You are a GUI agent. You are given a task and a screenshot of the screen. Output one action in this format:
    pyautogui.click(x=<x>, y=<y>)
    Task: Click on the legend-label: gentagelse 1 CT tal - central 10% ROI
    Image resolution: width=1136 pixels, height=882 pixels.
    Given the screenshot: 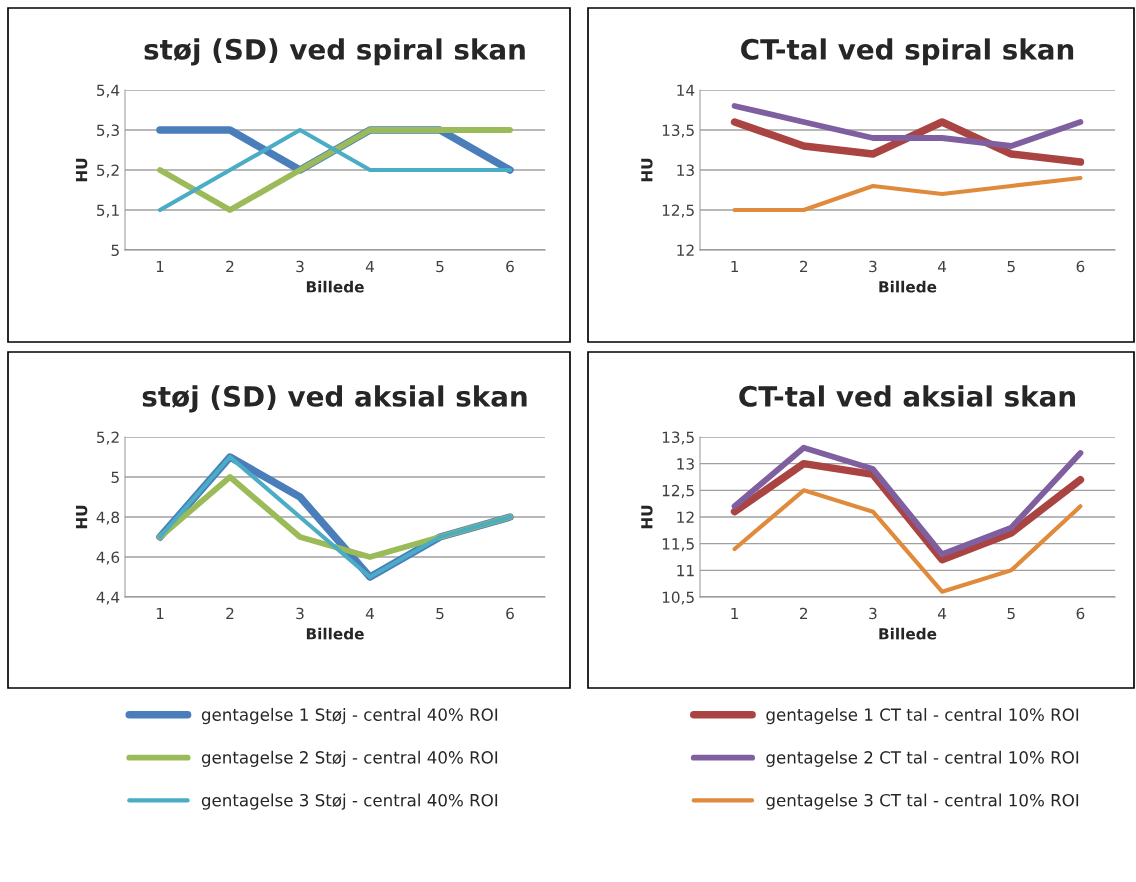 What is the action you would take?
    pyautogui.click(x=922, y=716)
    